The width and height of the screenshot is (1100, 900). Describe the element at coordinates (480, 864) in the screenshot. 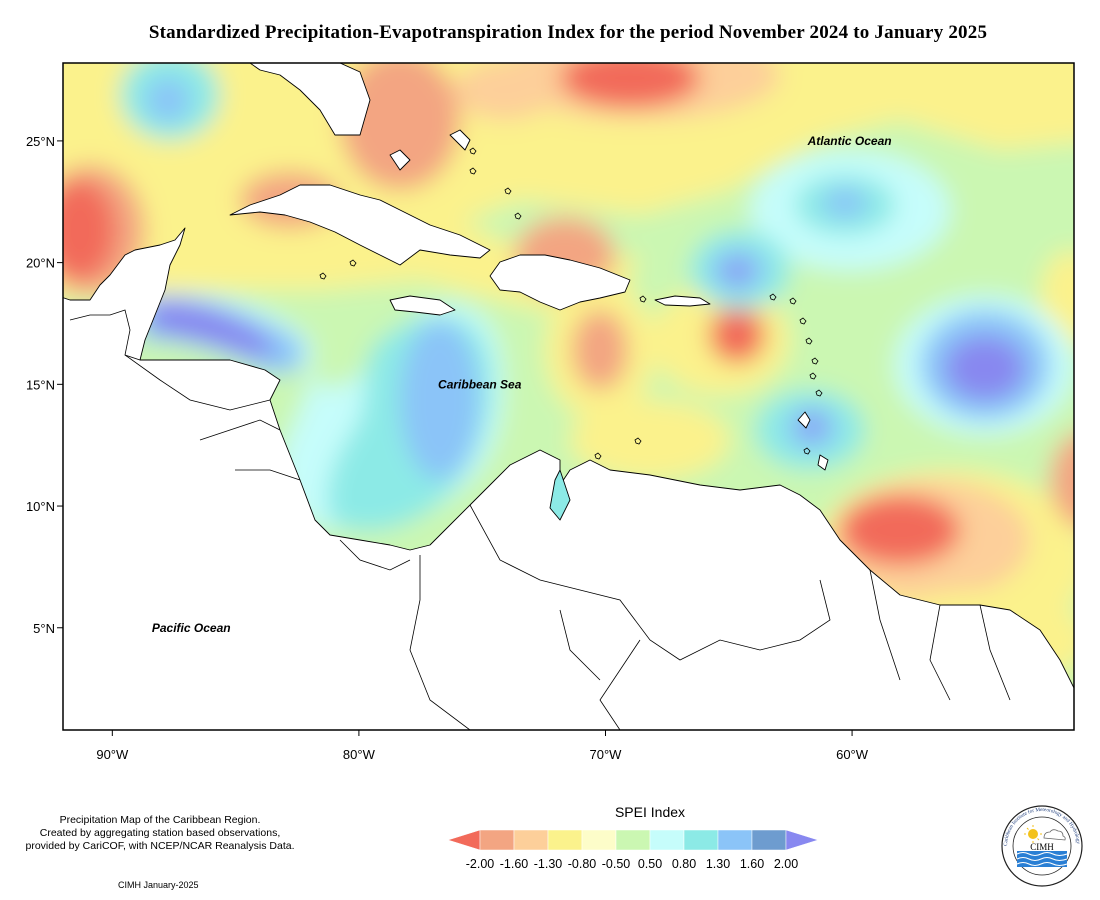

I see `legend-tick-label: -2.00` at that location.